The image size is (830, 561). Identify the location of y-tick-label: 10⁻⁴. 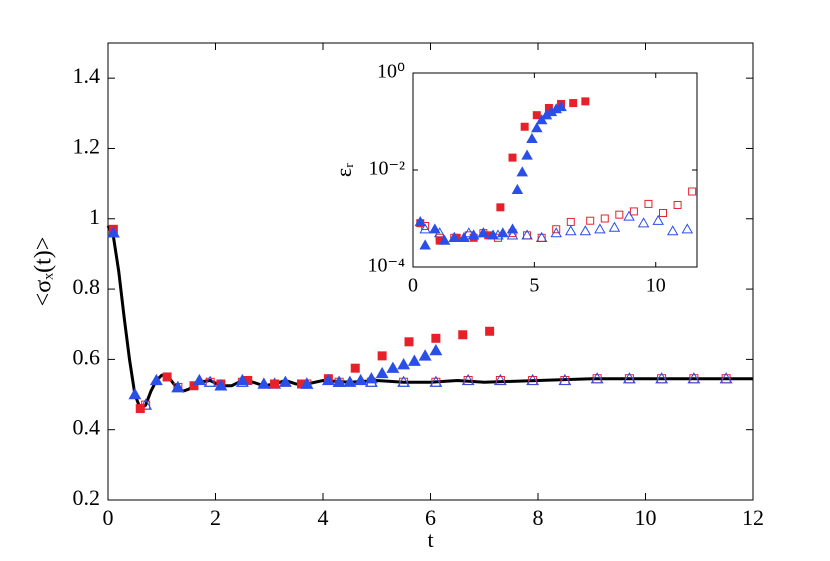
(386, 266).